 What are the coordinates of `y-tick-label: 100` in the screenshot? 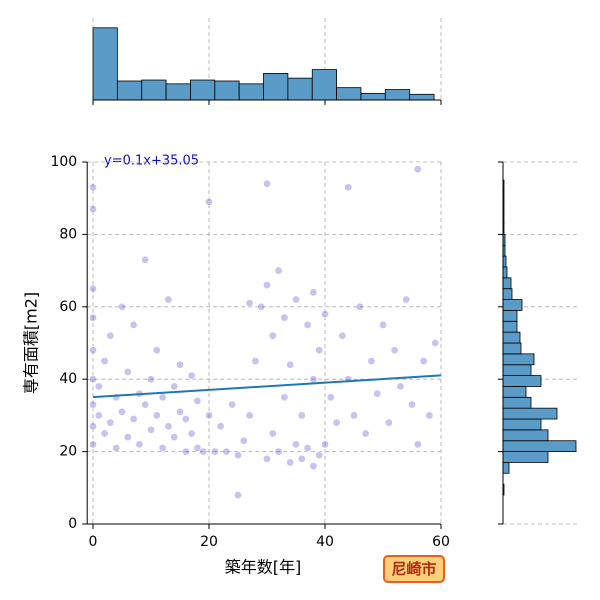 It's located at (63, 162).